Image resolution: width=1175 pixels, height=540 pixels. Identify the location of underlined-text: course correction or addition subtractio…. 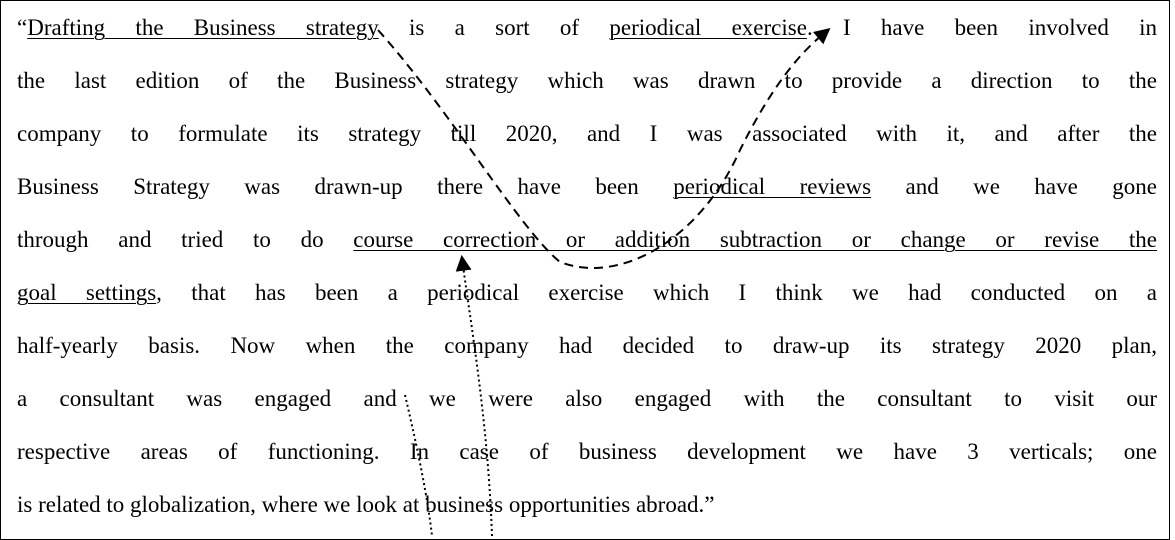
(755, 239).